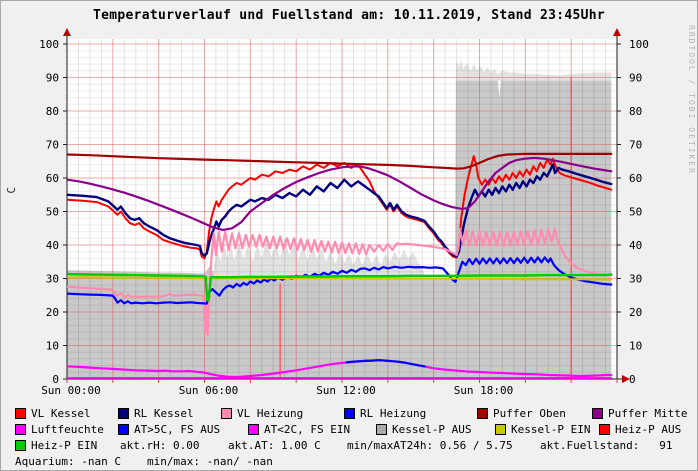 The height and width of the screenshot is (471, 698). I want to click on y-tick-right-50: 50, so click(635, 212).